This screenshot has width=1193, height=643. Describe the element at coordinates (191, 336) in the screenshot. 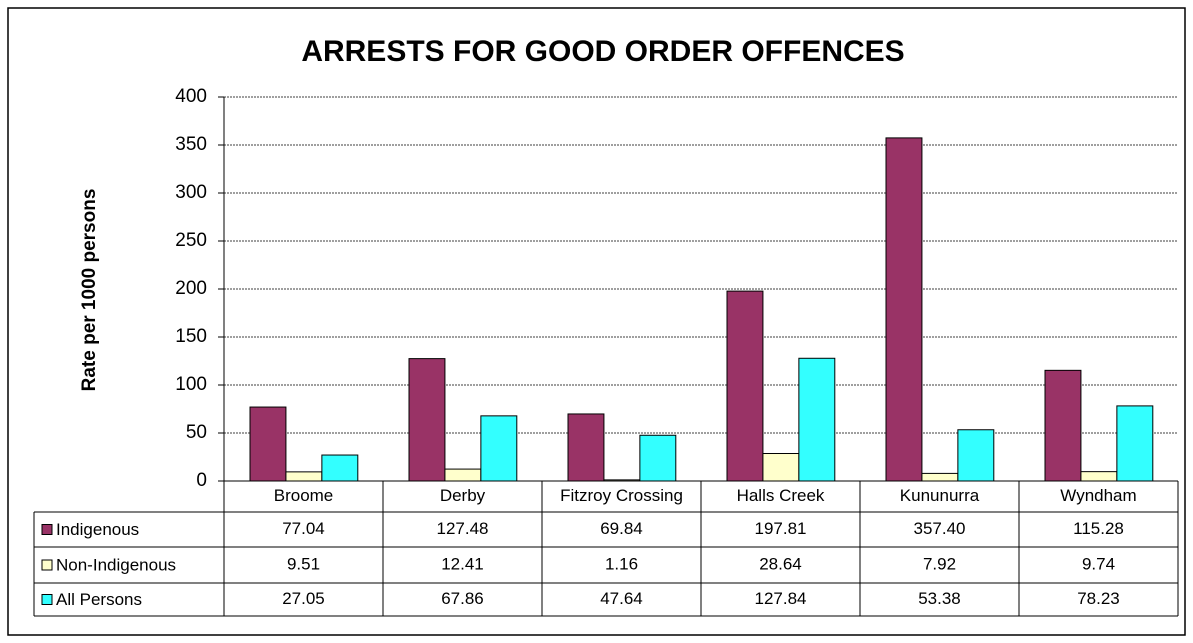

I see `y-tick-label: 150` at that location.